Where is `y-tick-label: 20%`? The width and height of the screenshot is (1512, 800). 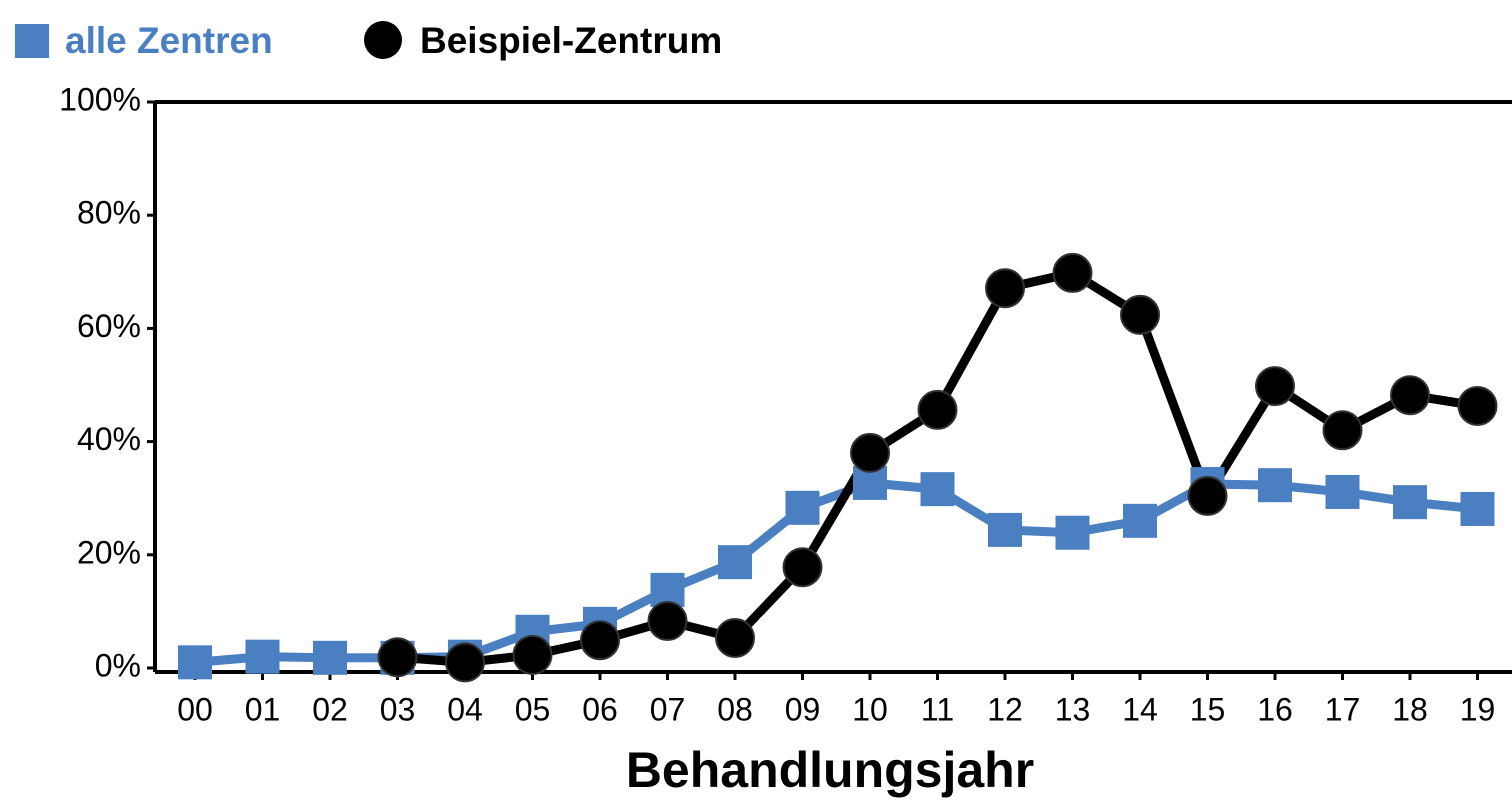 y-tick-label: 20% is located at coordinates (109, 552).